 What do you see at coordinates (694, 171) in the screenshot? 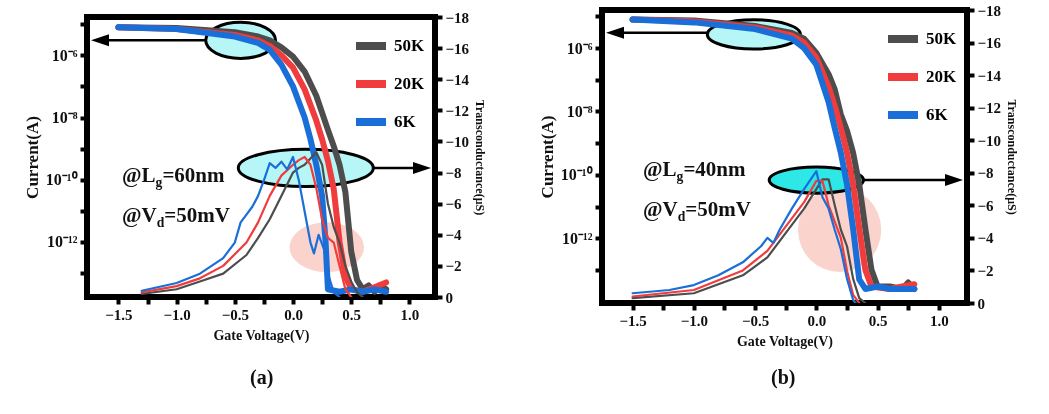
I see `annotation: @L$_{g}$=40nm` at bounding box center [694, 171].